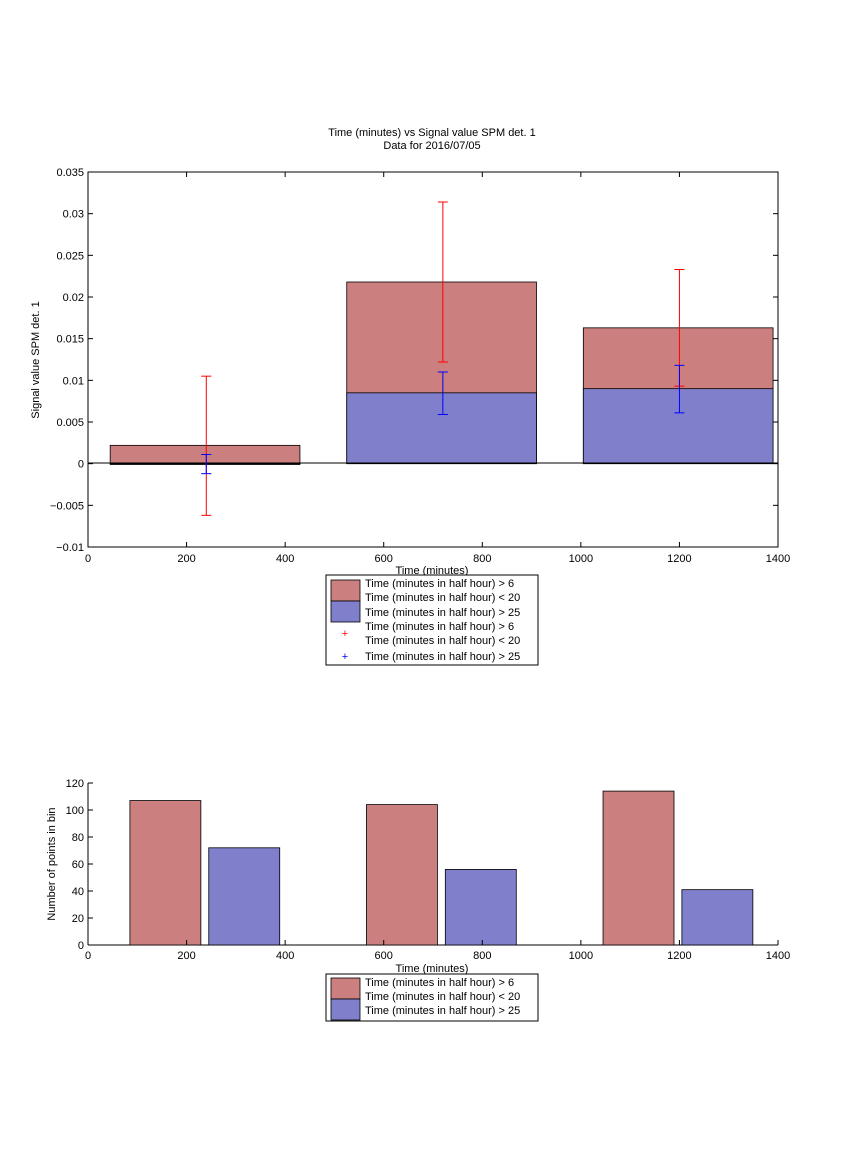  Describe the element at coordinates (78, 865) in the screenshot. I see `y-tick-label: 60` at that location.